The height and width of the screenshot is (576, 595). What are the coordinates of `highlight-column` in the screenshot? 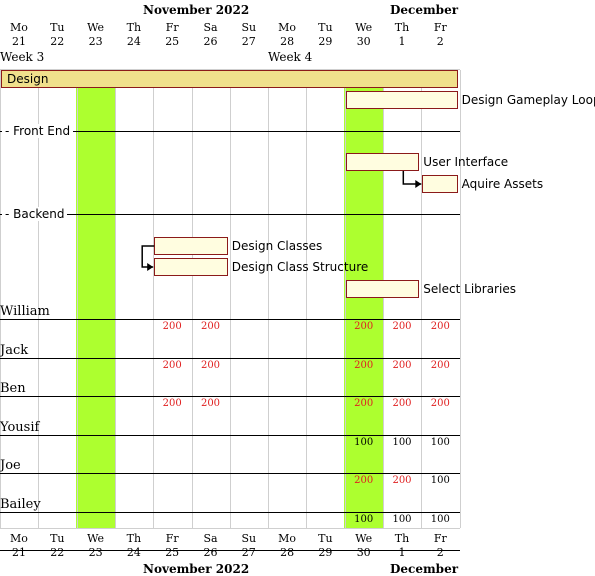 It's located at (95, 299).